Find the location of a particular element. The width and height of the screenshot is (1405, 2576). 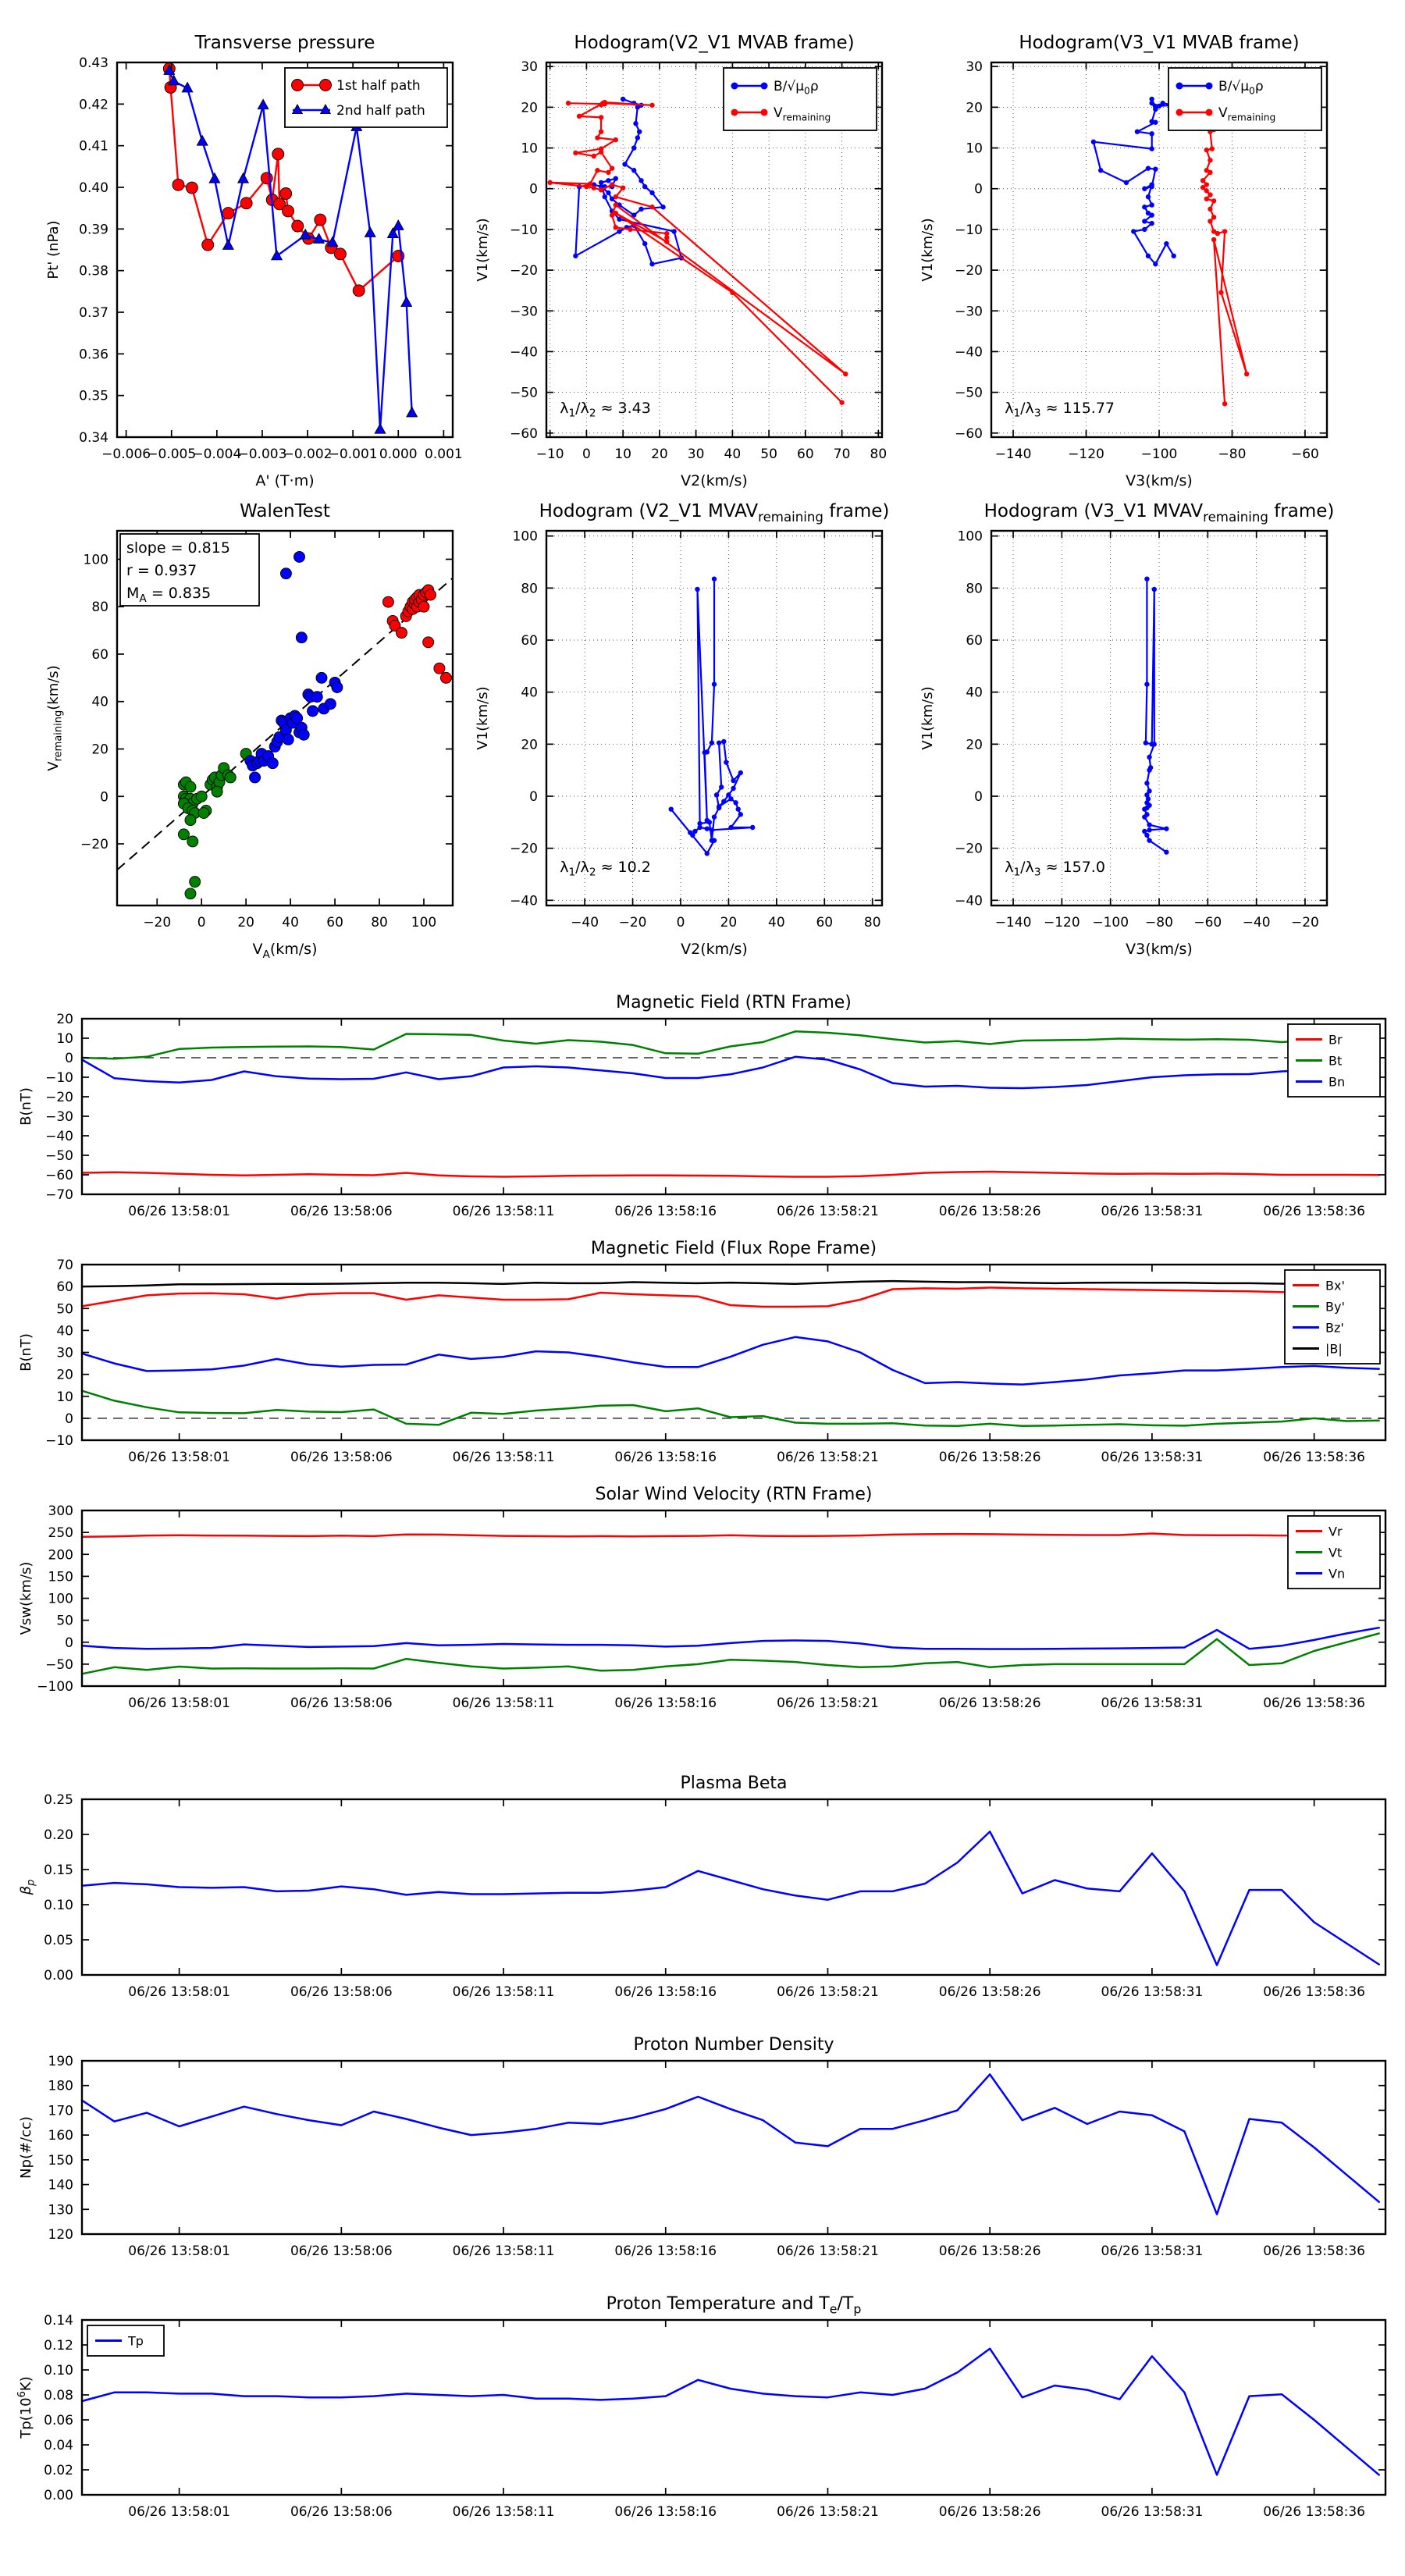

svg-text: Pt' (nPa) is located at coordinates (54, 250).